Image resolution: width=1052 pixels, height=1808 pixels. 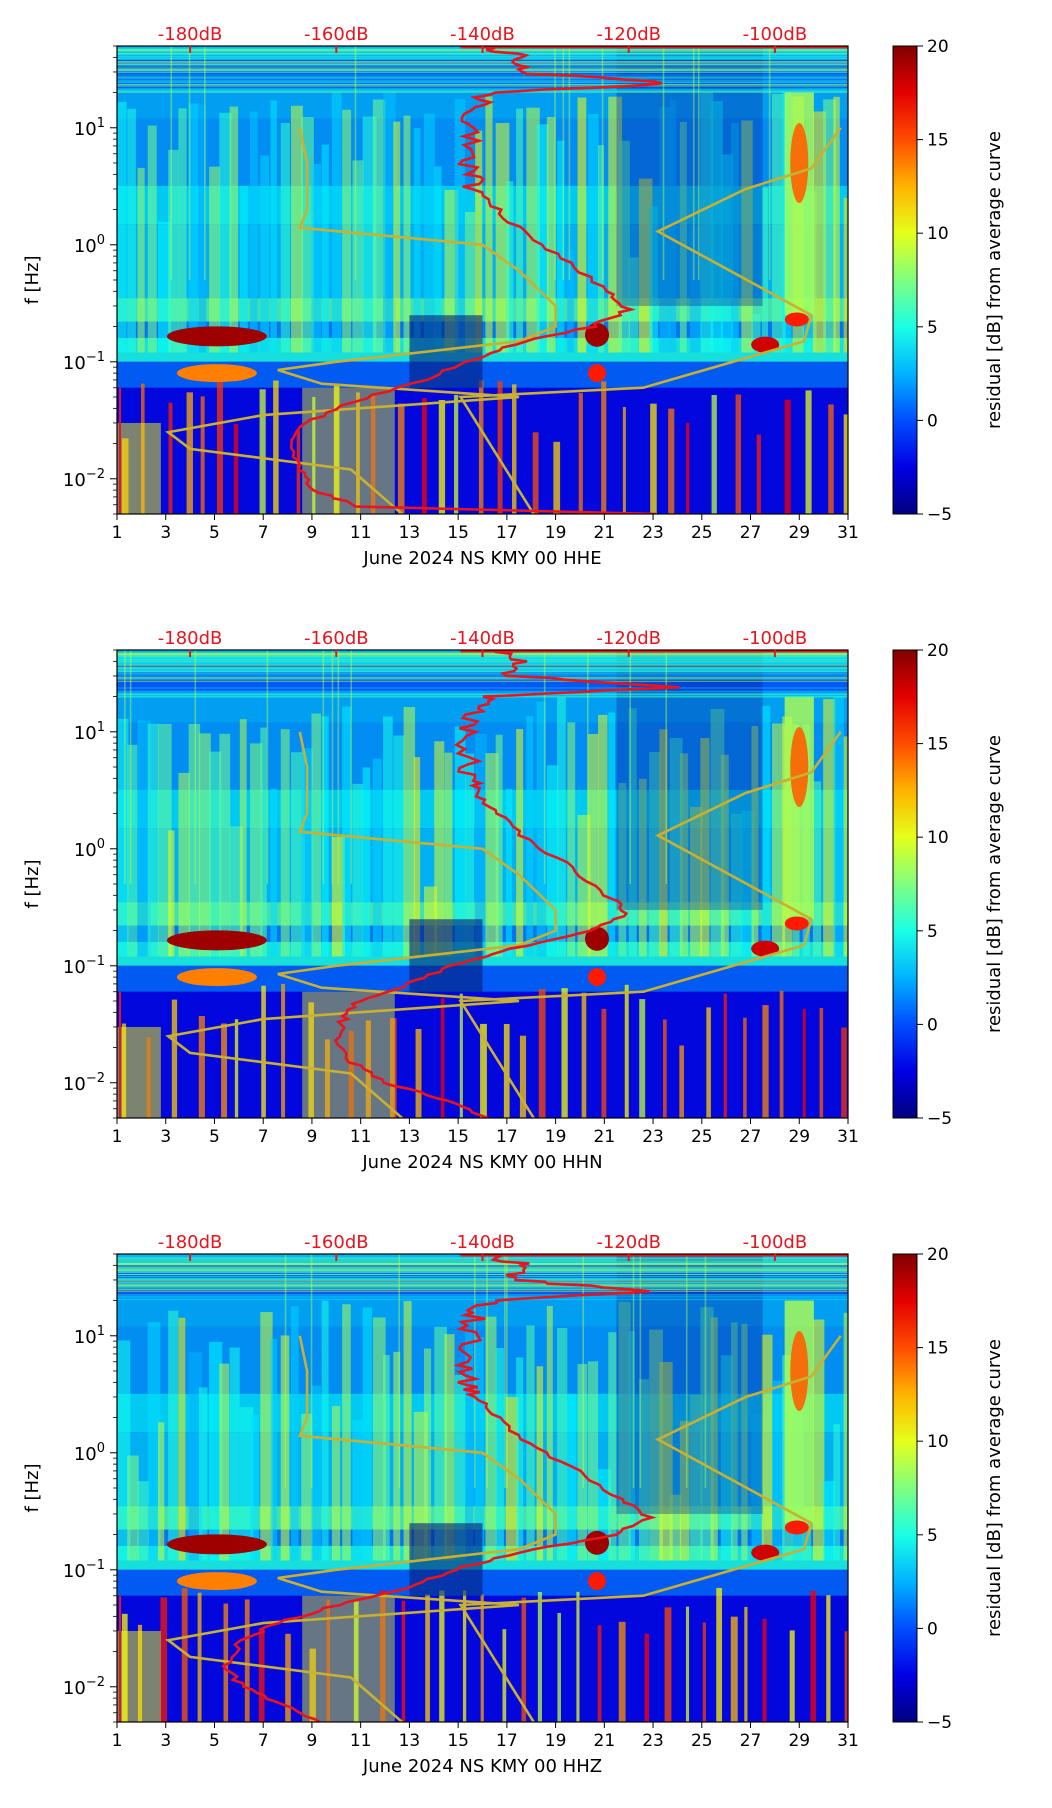 What do you see at coordinates (848, 1137) in the screenshot?
I see `x-tick-label: 31` at bounding box center [848, 1137].